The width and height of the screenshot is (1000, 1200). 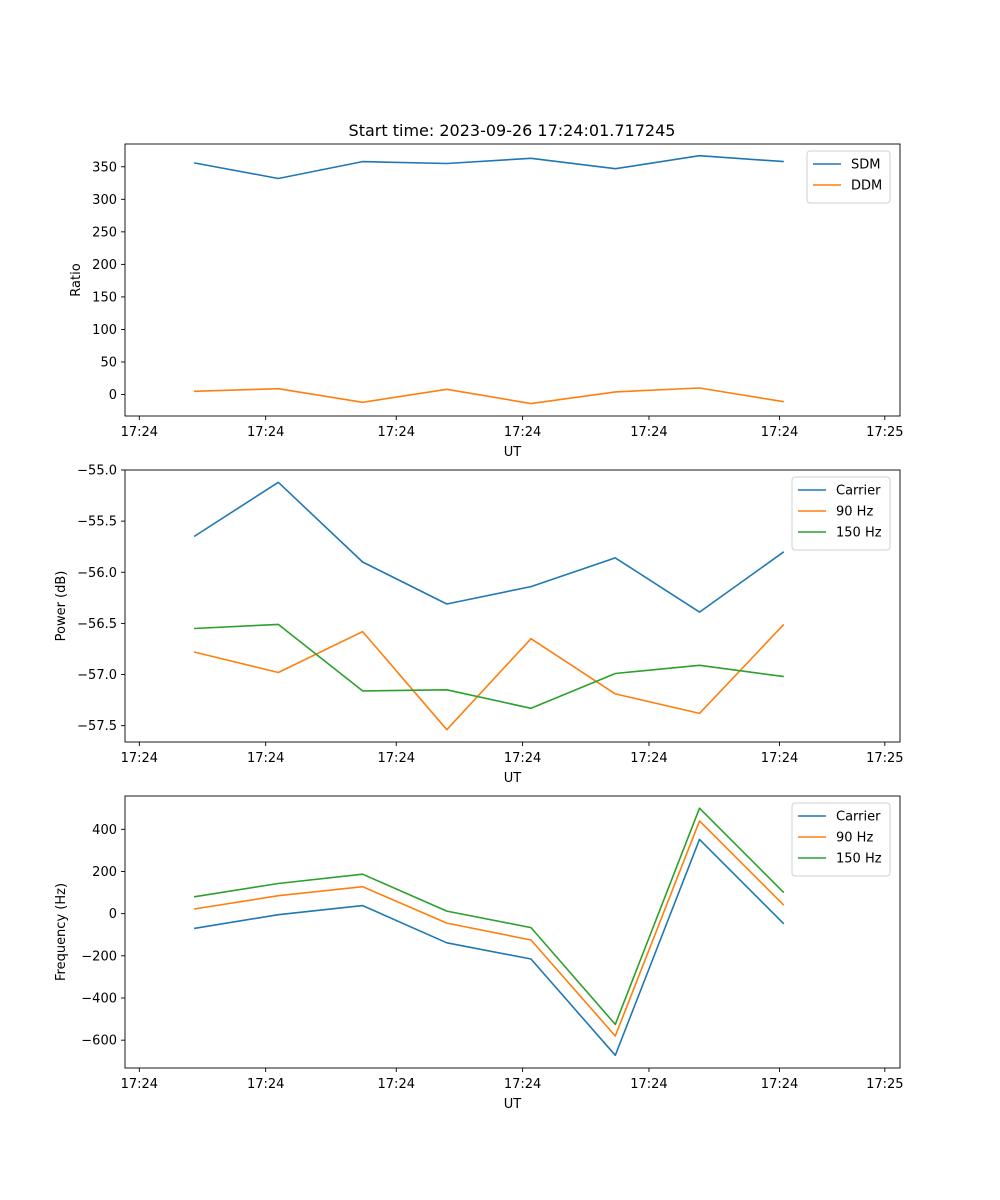 What do you see at coordinates (61, 932) in the screenshot?
I see `y-axis-label: Frequency (Hz)` at bounding box center [61, 932].